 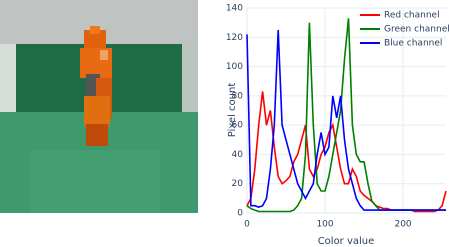 What do you see at coordinates (413, 44) in the screenshot?
I see `legend-label: Blue channel` at bounding box center [413, 44].